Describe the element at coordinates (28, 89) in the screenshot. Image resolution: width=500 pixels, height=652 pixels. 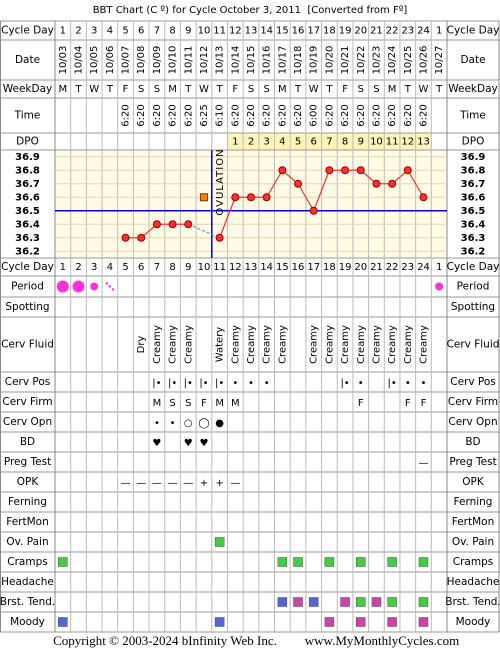
I see `row-label: WeekDay` at that location.